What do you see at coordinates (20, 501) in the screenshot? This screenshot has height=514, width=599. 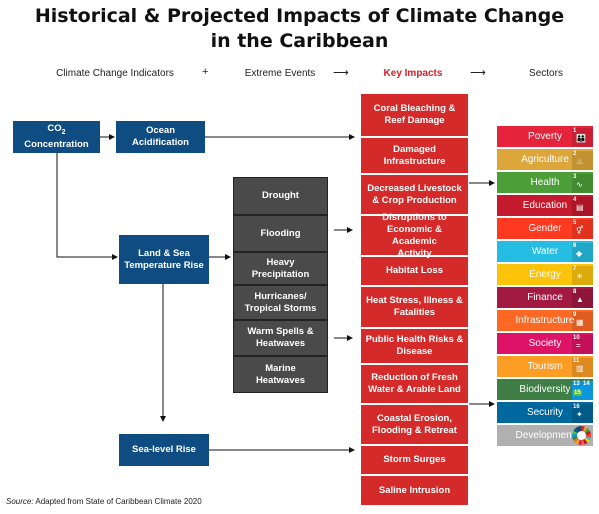 I see `source-label: Source:` at bounding box center [20, 501].